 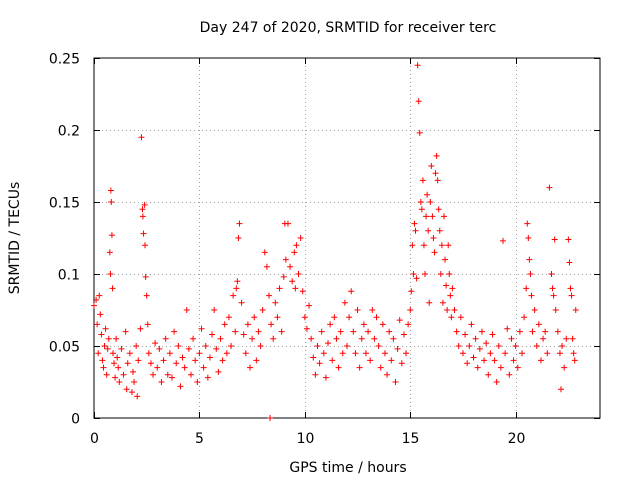 I want to click on y-tick-label: 0.2, so click(x=69, y=132).